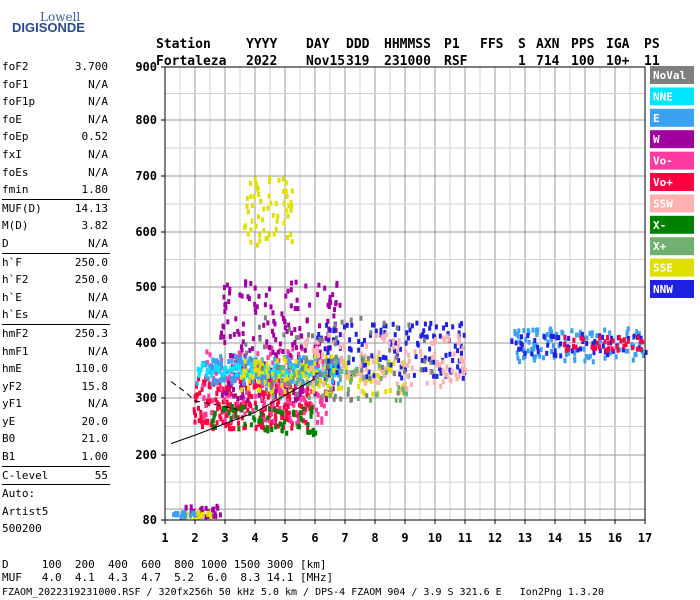  Describe the element at coordinates (618, 61) in the screenshot. I see `header-value: 10+` at that location.